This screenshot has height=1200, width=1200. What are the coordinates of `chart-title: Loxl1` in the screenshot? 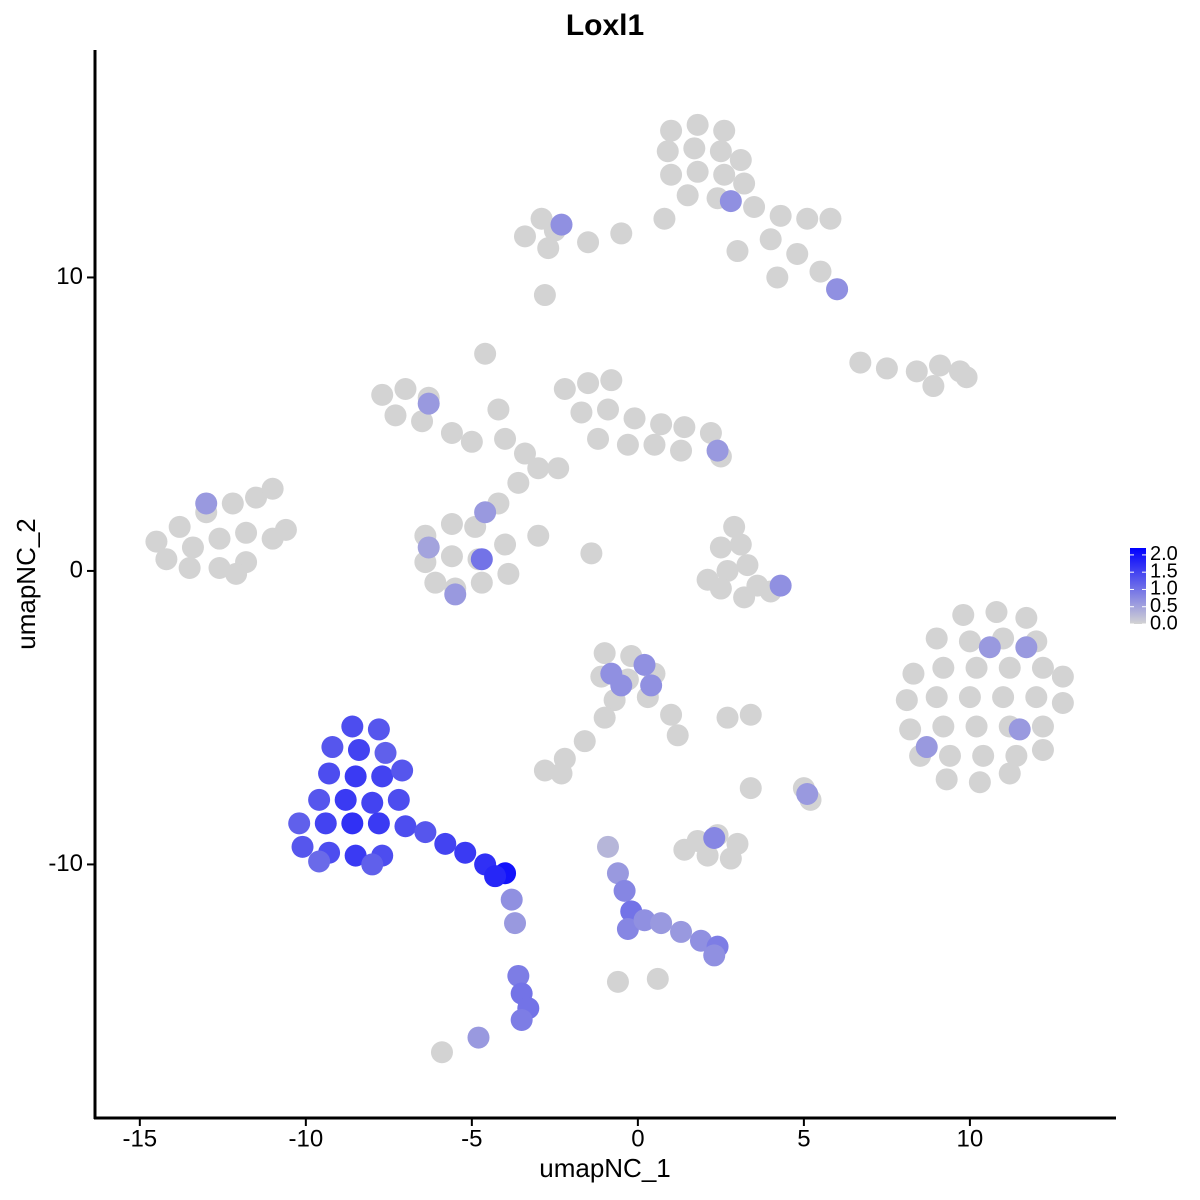 It's located at (605, 25).